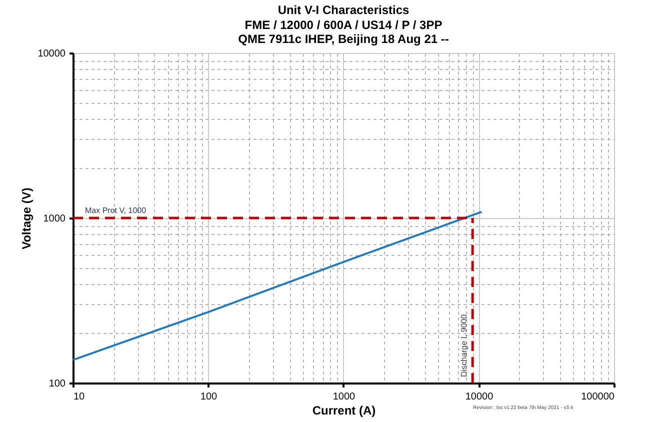 This screenshot has width=667, height=422. What do you see at coordinates (209, 397) in the screenshot?
I see `x-tick-label: 100` at bounding box center [209, 397].